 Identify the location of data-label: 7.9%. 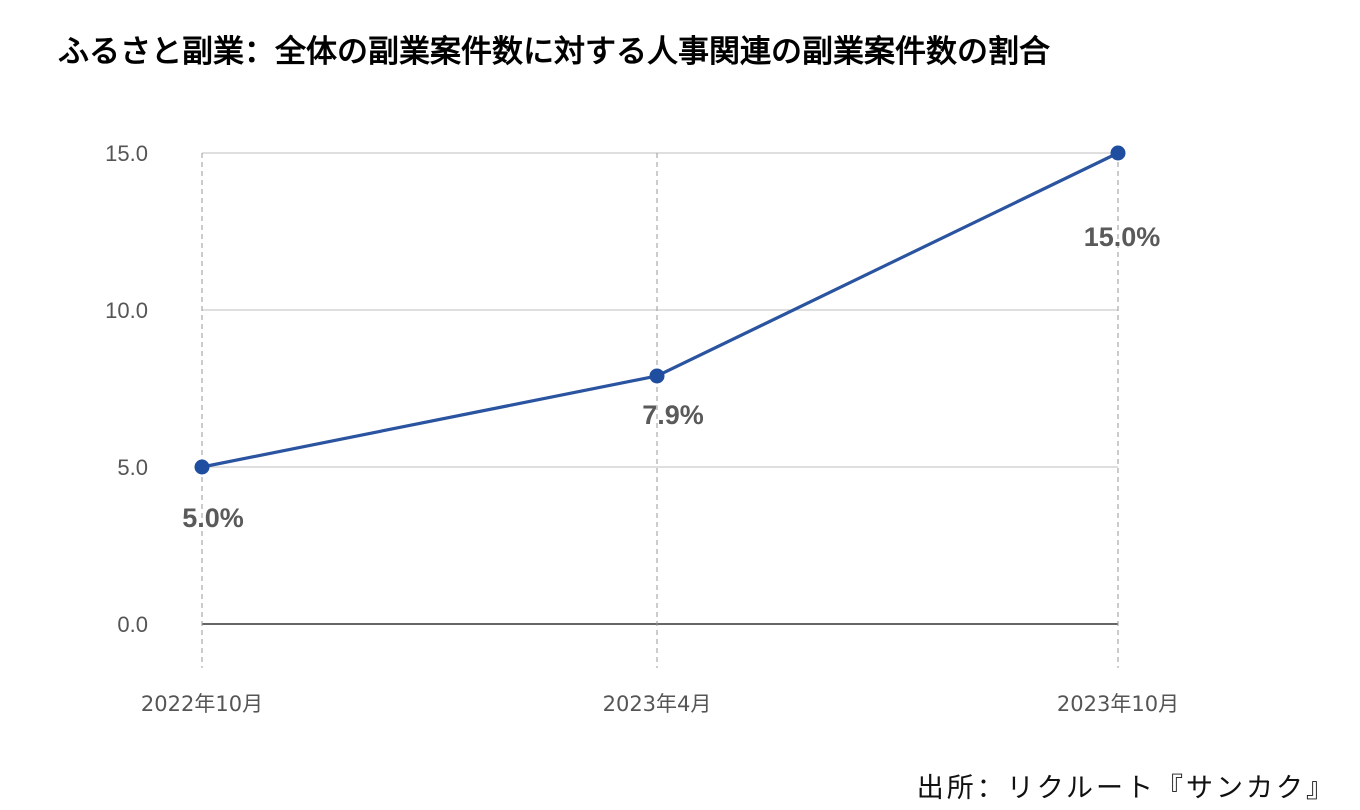
(673, 415).